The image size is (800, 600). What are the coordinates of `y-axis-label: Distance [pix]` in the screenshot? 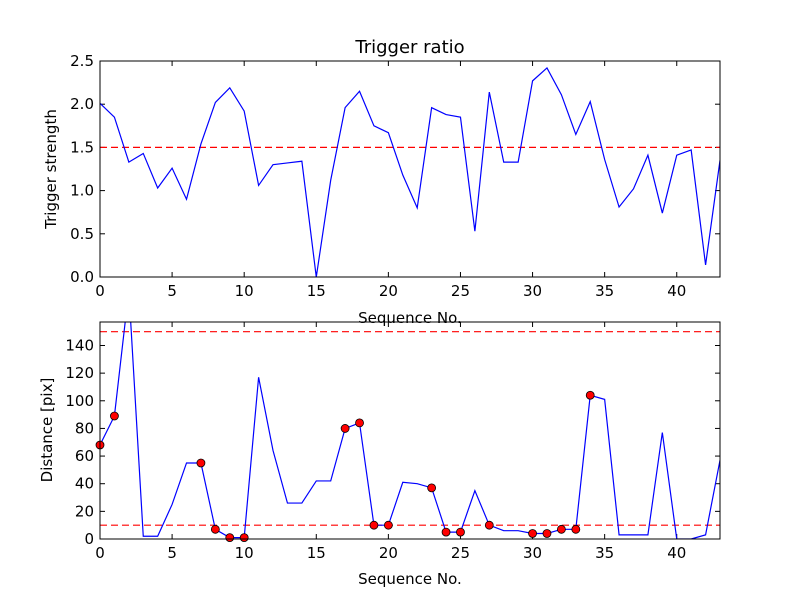 It's located at (47, 430).